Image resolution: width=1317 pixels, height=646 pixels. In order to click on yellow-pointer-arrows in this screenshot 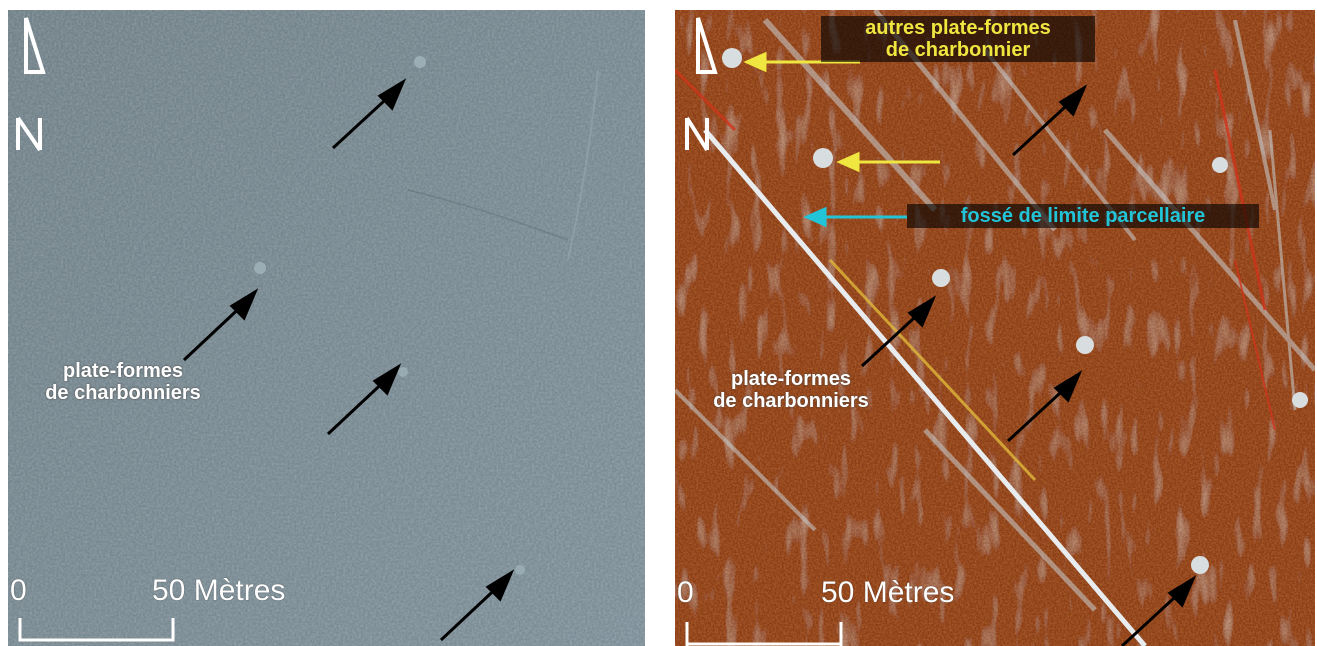, I will do `click(841, 112)`.